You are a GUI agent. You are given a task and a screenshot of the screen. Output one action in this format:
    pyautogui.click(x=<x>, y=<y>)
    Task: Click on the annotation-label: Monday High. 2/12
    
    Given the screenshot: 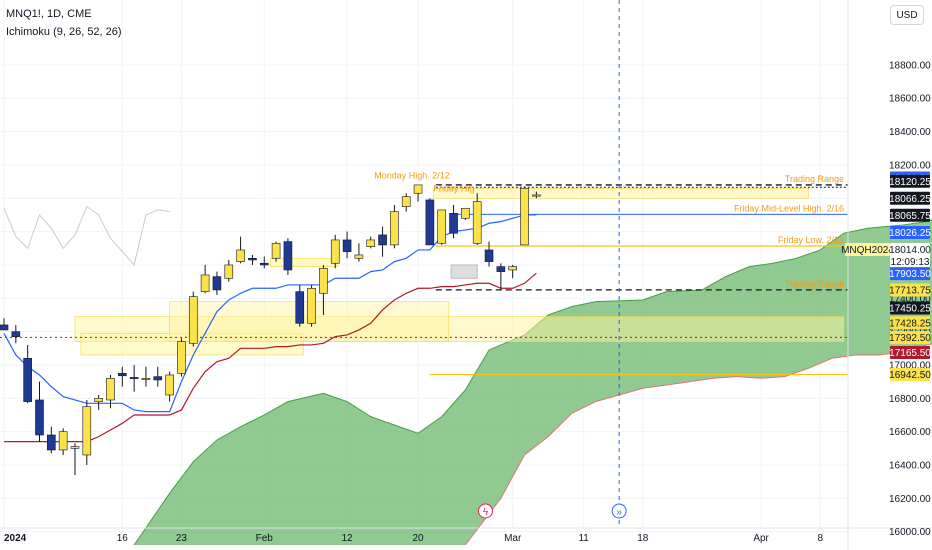 What is the action you would take?
    pyautogui.click(x=412, y=175)
    